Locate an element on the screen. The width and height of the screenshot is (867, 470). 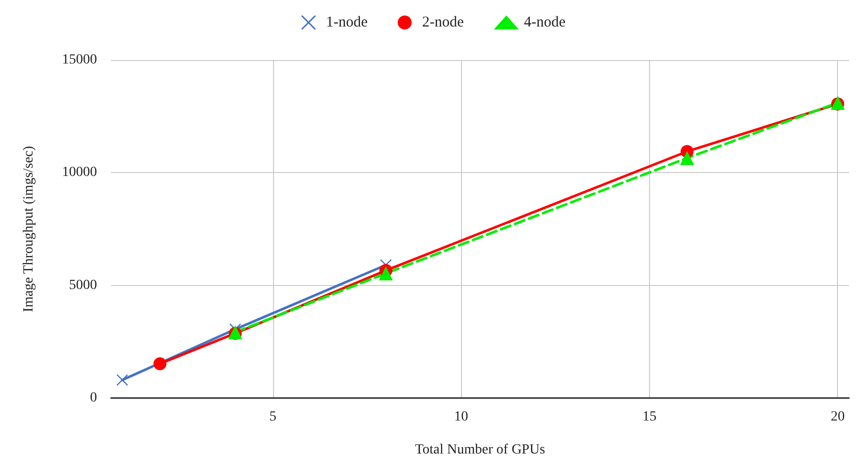
x-tick-label: 20 is located at coordinates (837, 417).